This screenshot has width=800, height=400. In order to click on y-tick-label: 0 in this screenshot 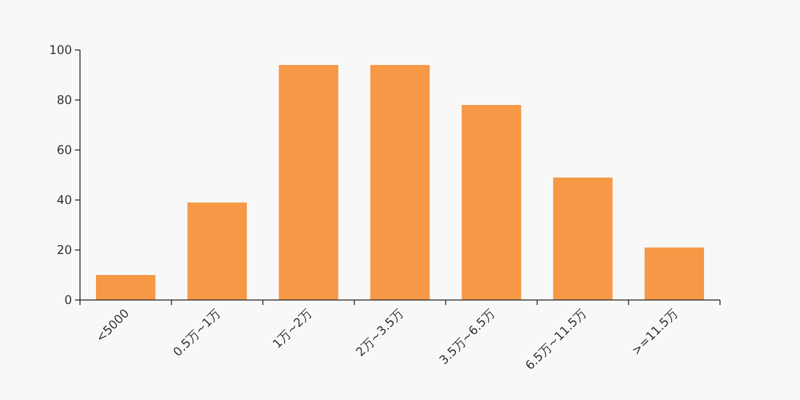, I will do `click(68, 300)`.